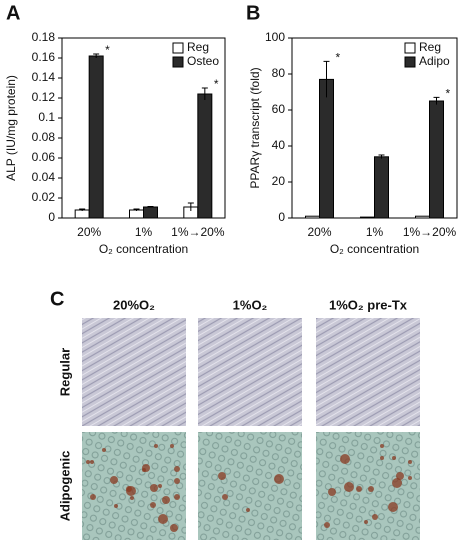  I want to click on y-tick-label: 100, so click(275, 37).